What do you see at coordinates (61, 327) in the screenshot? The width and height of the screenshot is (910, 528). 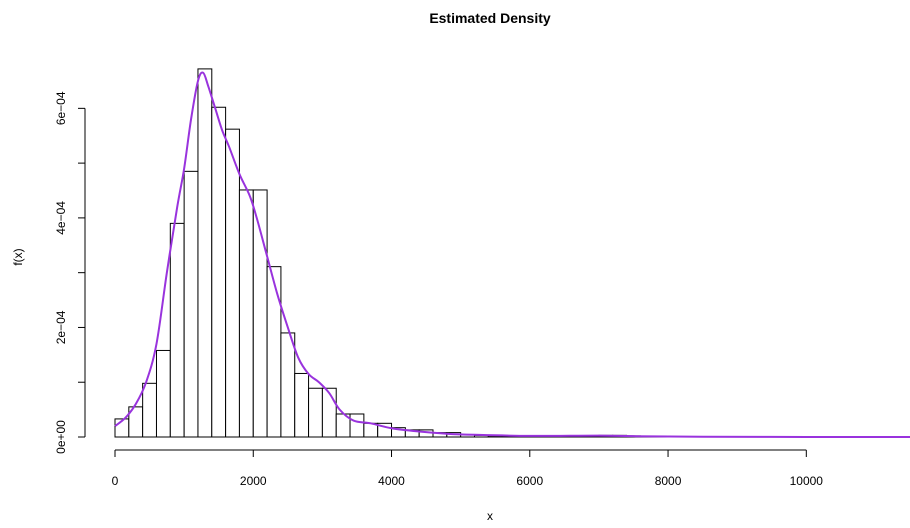 I see `y-tick-label: 2e−04` at bounding box center [61, 327].